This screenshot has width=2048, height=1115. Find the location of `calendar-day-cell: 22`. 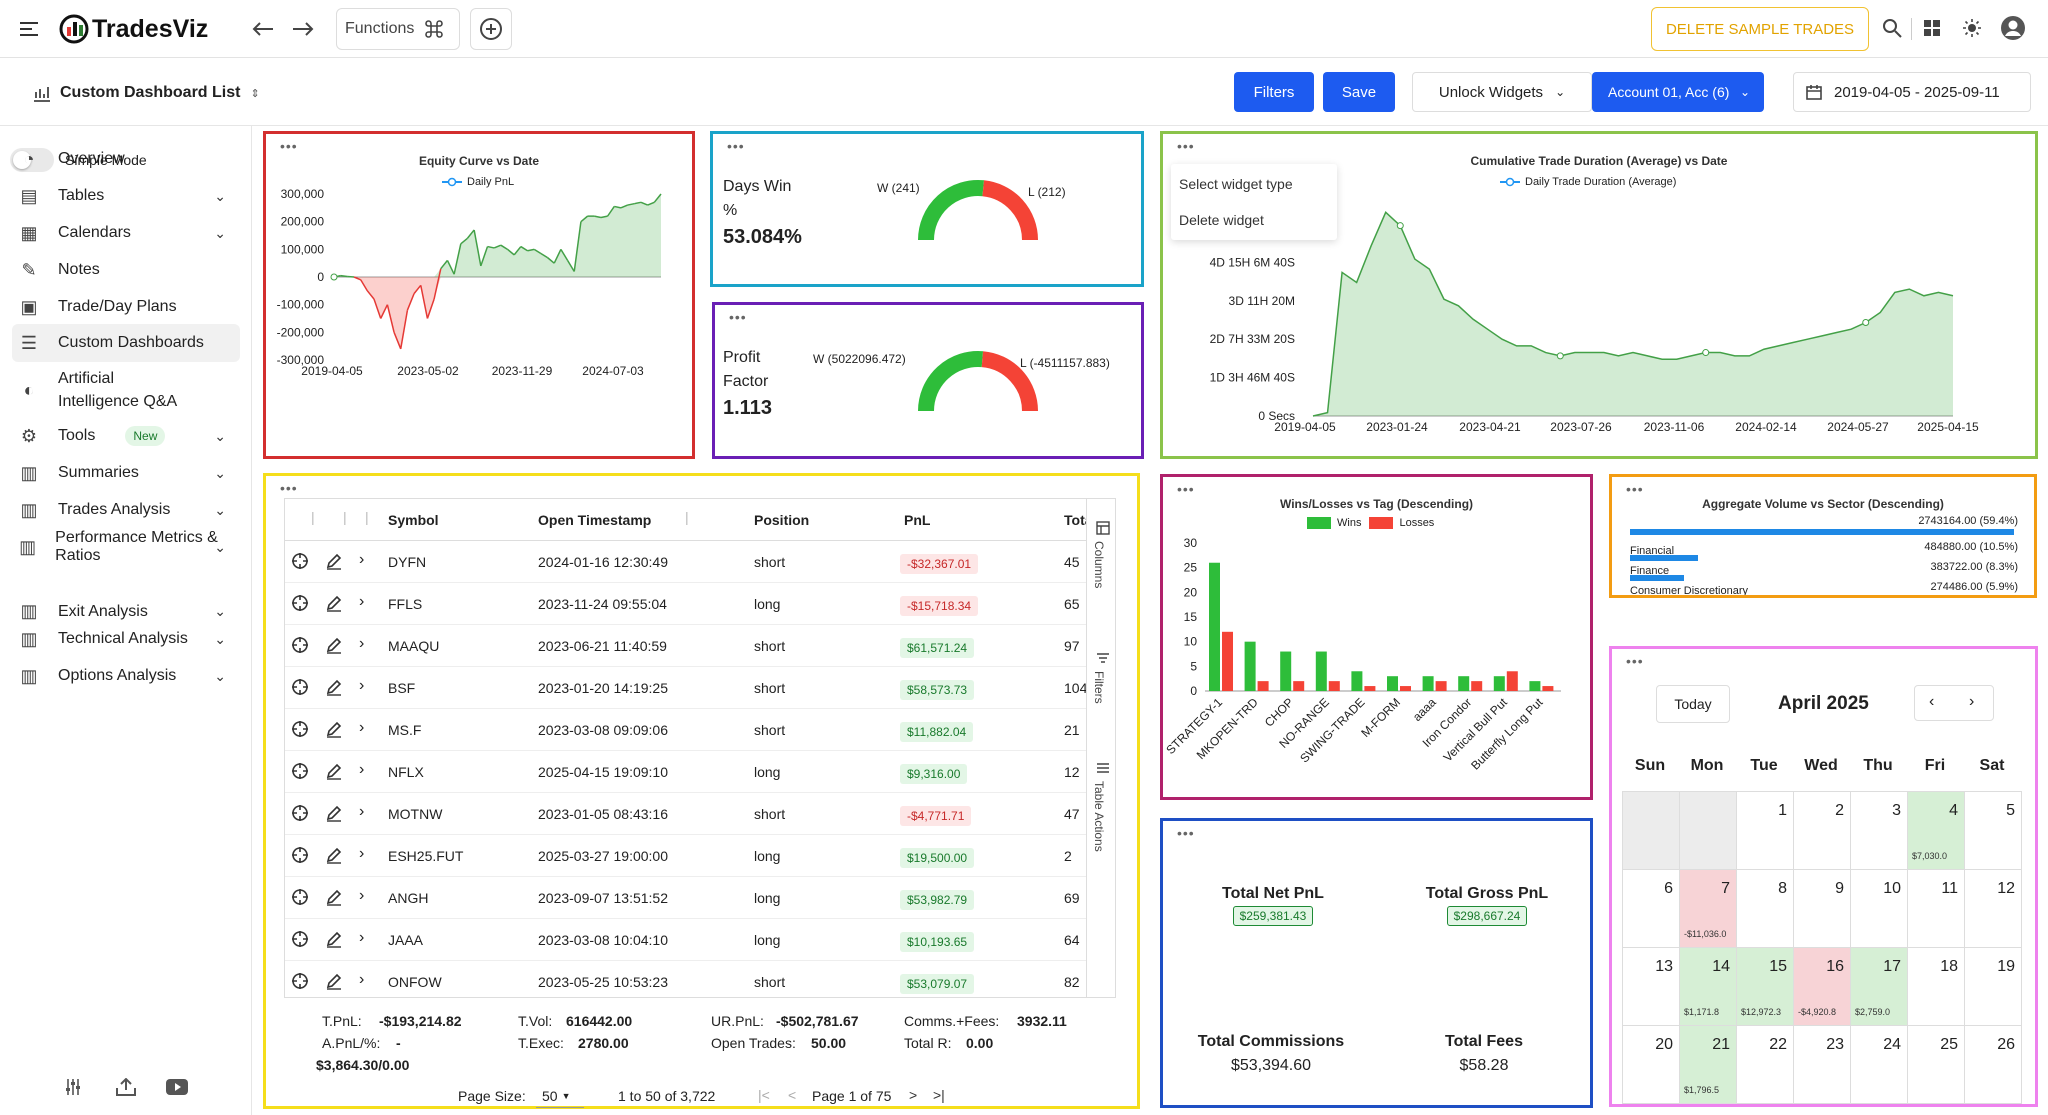

calendar-day-cell: 22 is located at coordinates (1765, 1065).